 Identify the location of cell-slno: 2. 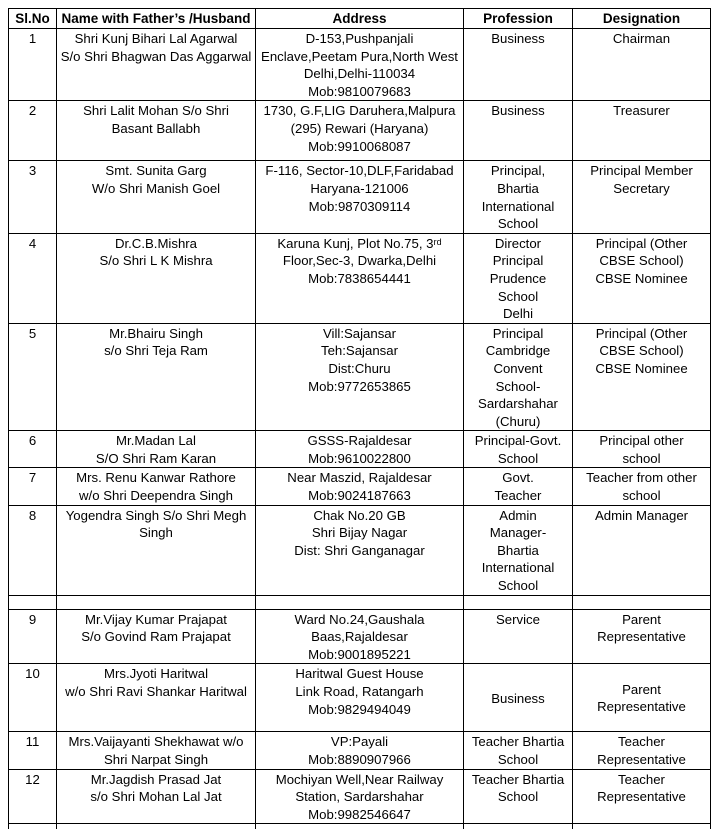
(32, 131).